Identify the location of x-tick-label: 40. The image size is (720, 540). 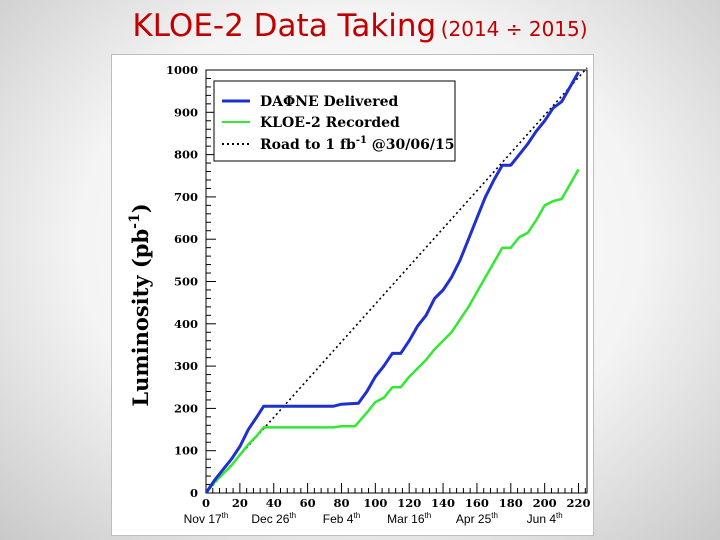
(274, 503).